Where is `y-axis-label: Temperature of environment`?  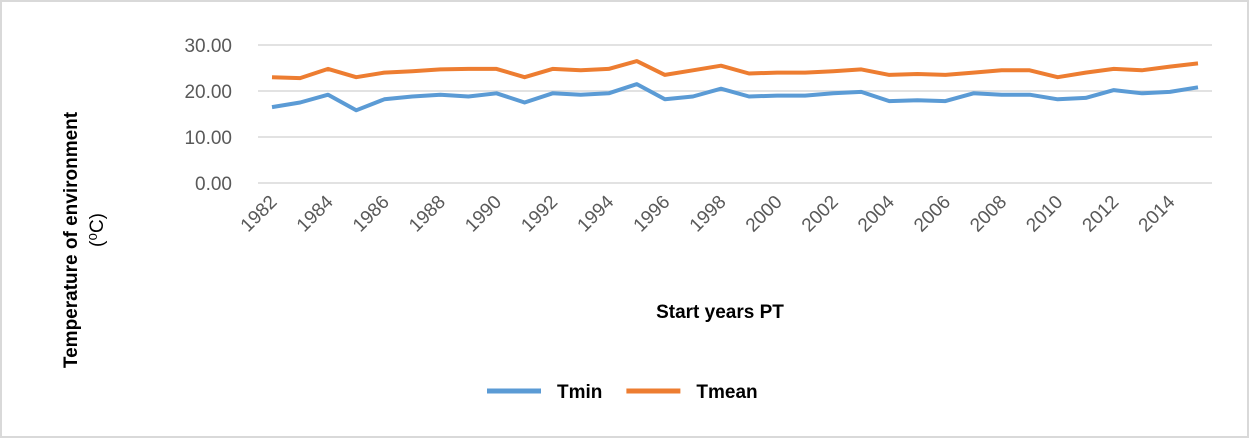 y-axis-label: Temperature of environment is located at coordinates (71, 239).